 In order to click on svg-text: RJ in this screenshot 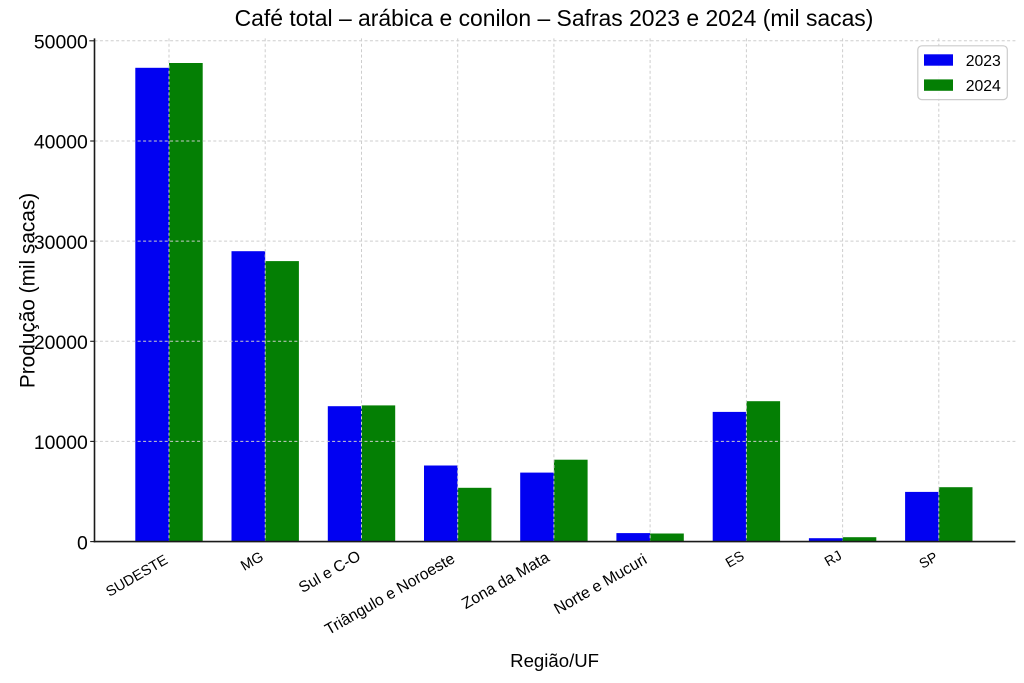, I will do `click(832, 558)`.